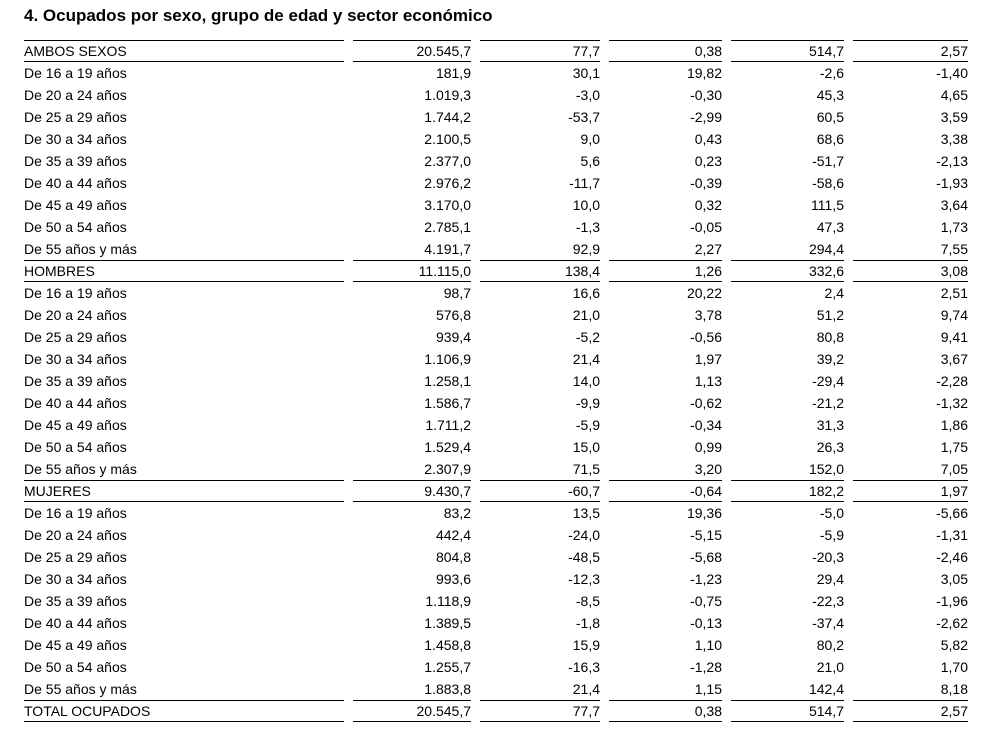 This screenshot has width=1003, height=730. I want to click on cell-value: -37,4, so click(828, 623).